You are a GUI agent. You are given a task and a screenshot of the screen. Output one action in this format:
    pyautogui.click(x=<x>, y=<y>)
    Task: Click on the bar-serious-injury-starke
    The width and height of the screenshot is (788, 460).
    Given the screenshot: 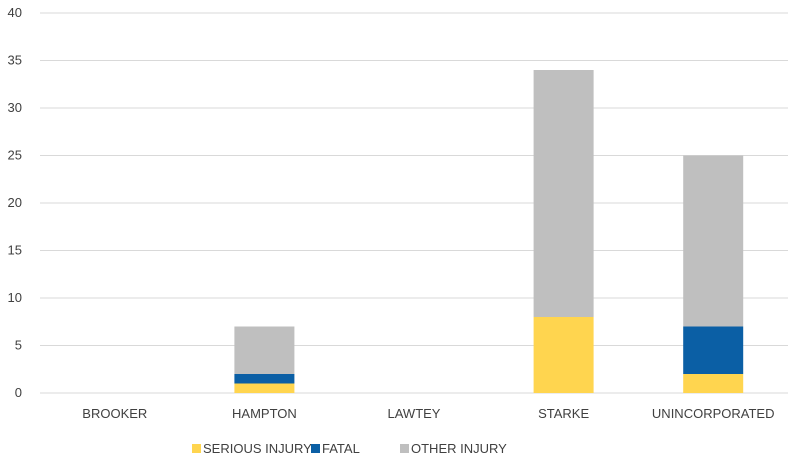 What is the action you would take?
    pyautogui.click(x=563, y=355)
    